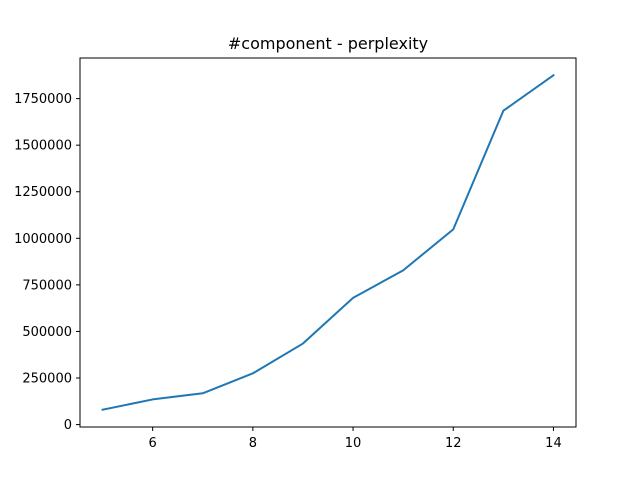 This screenshot has width=640, height=480. Describe the element at coordinates (328, 43) in the screenshot. I see `chart-title: #component - perplexity` at that location.